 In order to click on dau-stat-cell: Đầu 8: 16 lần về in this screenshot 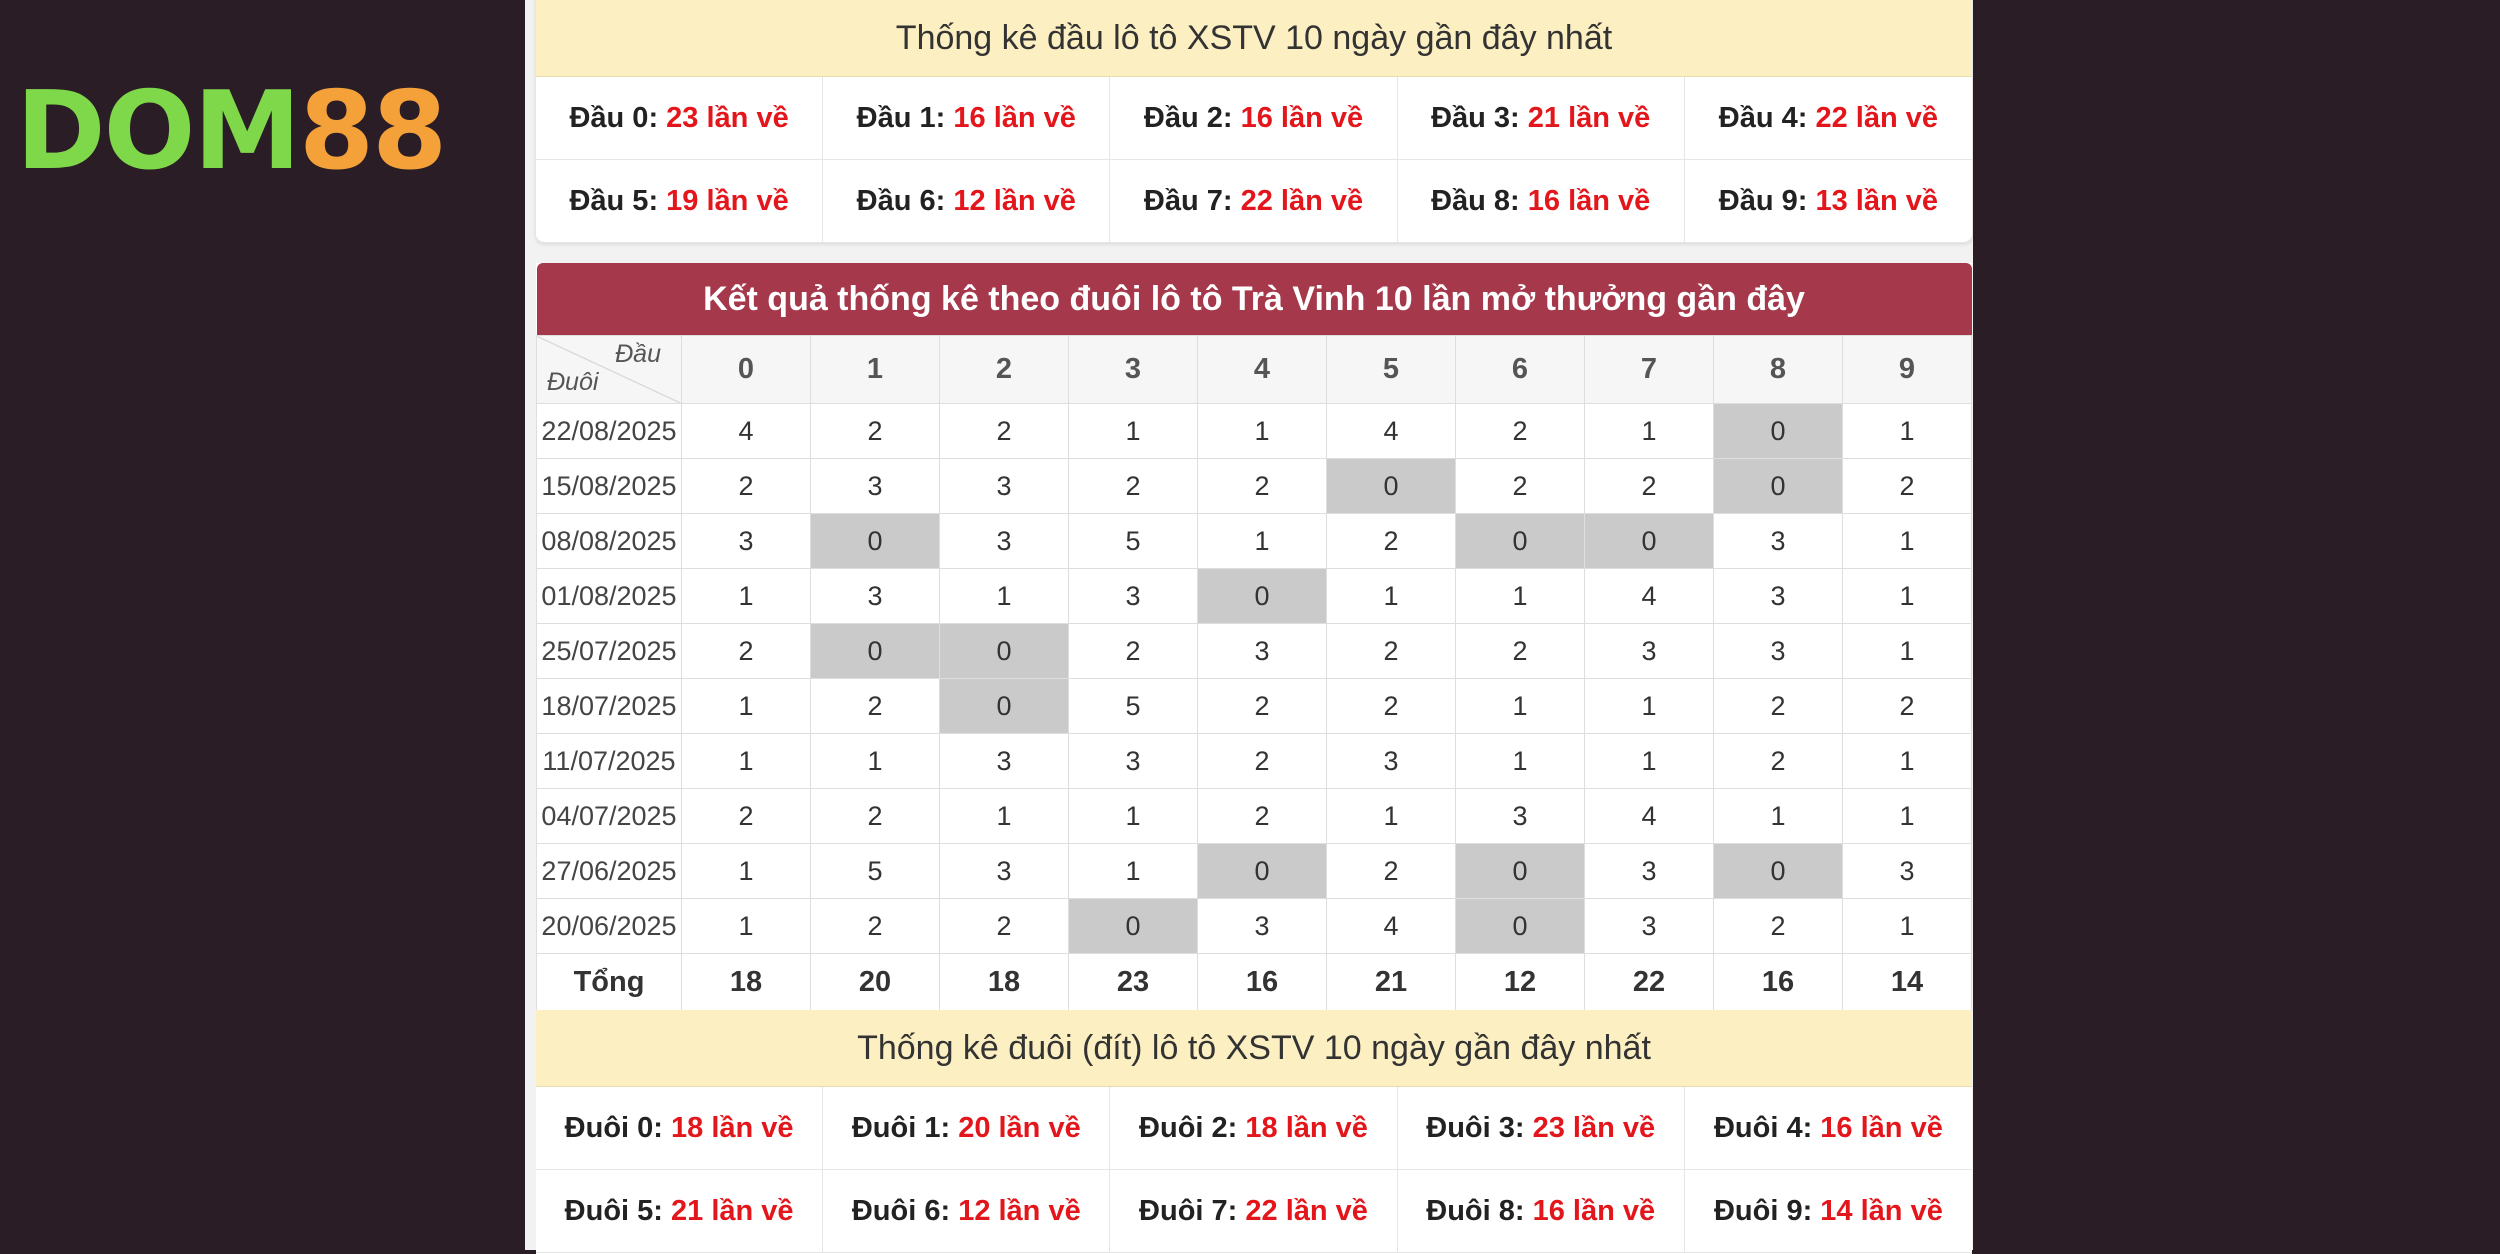, I will do `click(1541, 201)`.